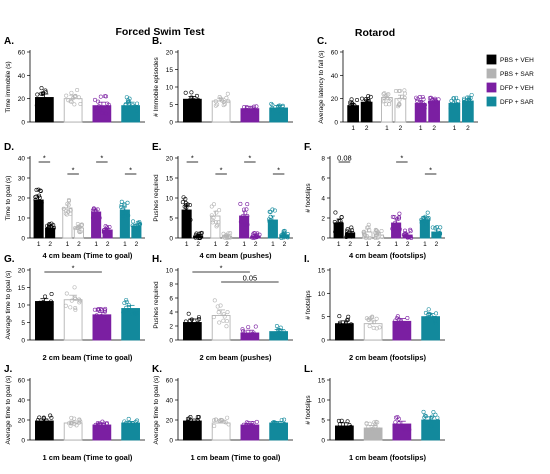 The image size is (550, 474). Describe the element at coordinates (321, 86) in the screenshot. I see `y-axis-title: Average latency to fall (s)` at that location.